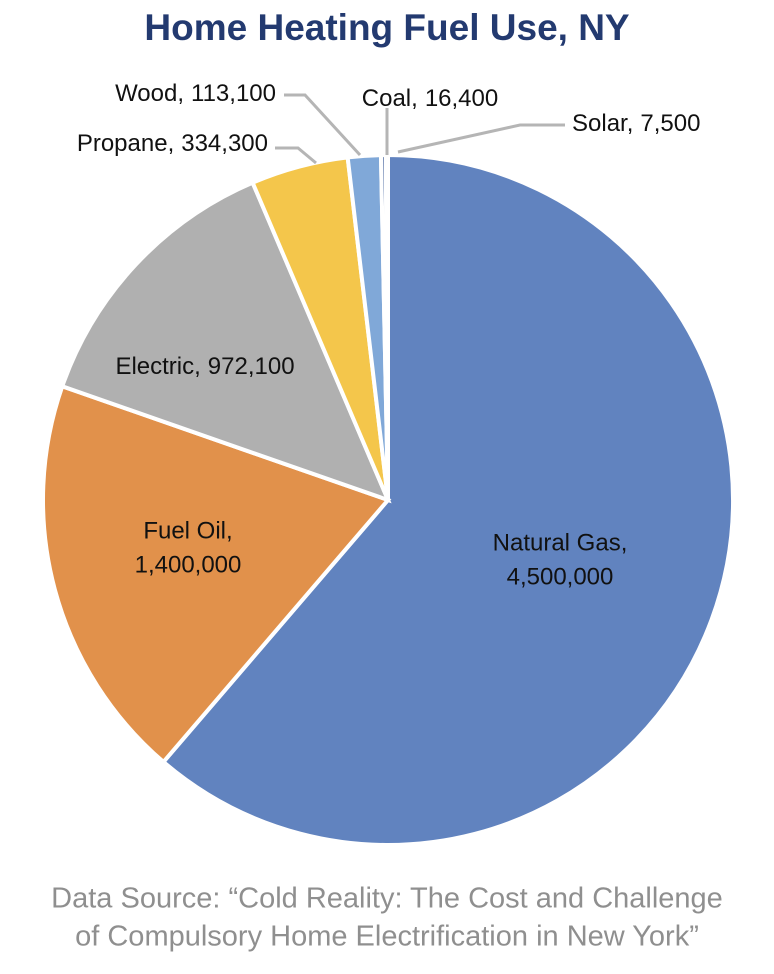  I want to click on slice-label-group: Coal, 16,400, so click(430, 98).